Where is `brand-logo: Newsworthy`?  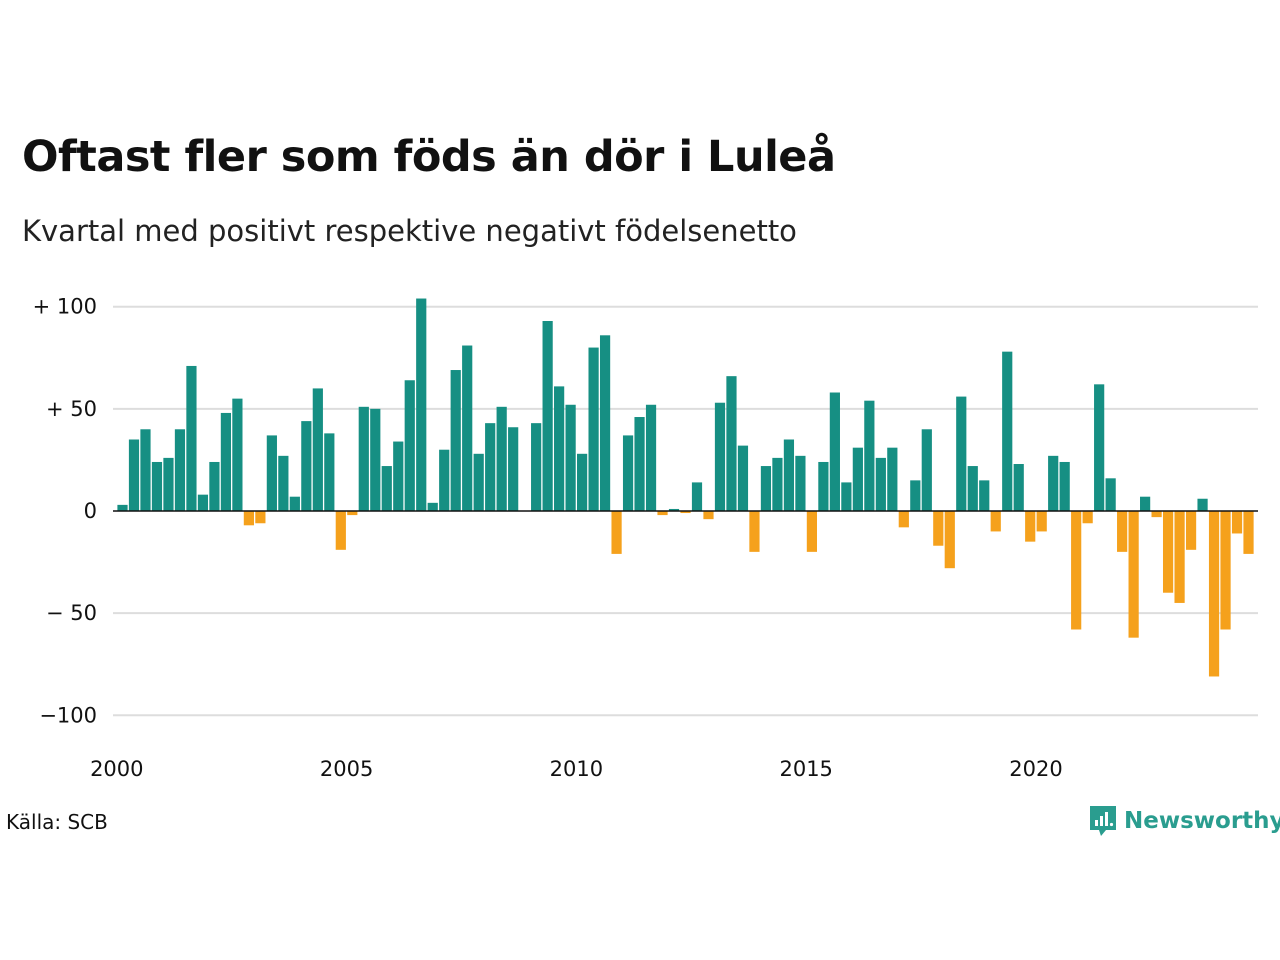
brand-logo: Newsworthy is located at coordinates (1184, 821).